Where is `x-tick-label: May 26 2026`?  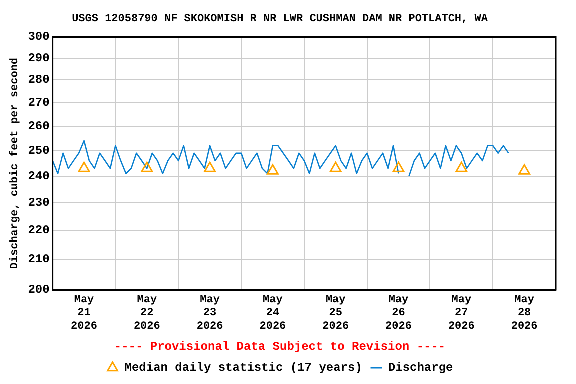 x-tick-label: May 26 2026 is located at coordinates (399, 313).